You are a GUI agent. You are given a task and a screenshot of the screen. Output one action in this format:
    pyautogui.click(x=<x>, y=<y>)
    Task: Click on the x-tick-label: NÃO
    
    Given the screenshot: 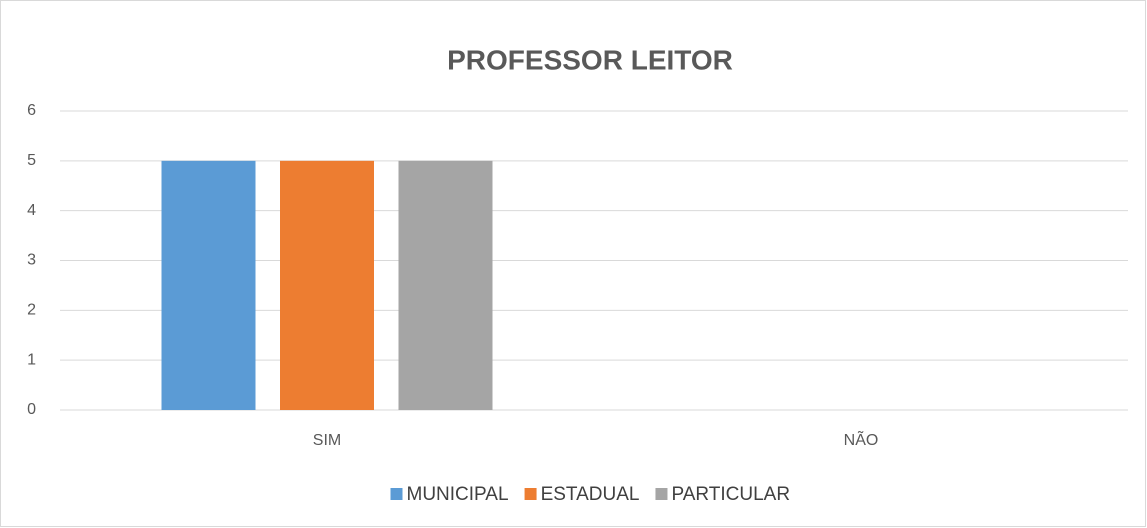 What is the action you would take?
    pyautogui.click(x=861, y=439)
    